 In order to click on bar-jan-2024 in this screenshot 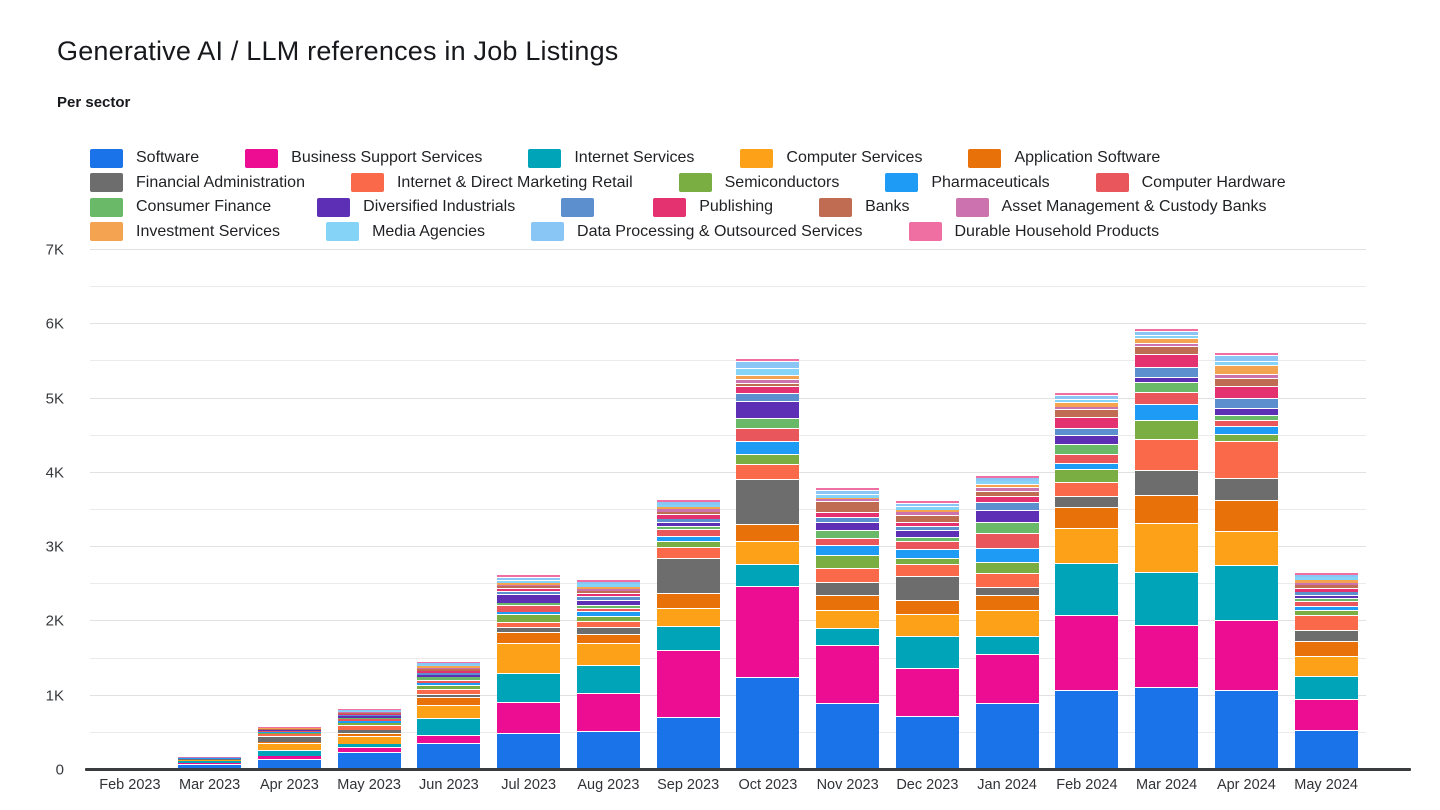, I will do `click(1007, 622)`.